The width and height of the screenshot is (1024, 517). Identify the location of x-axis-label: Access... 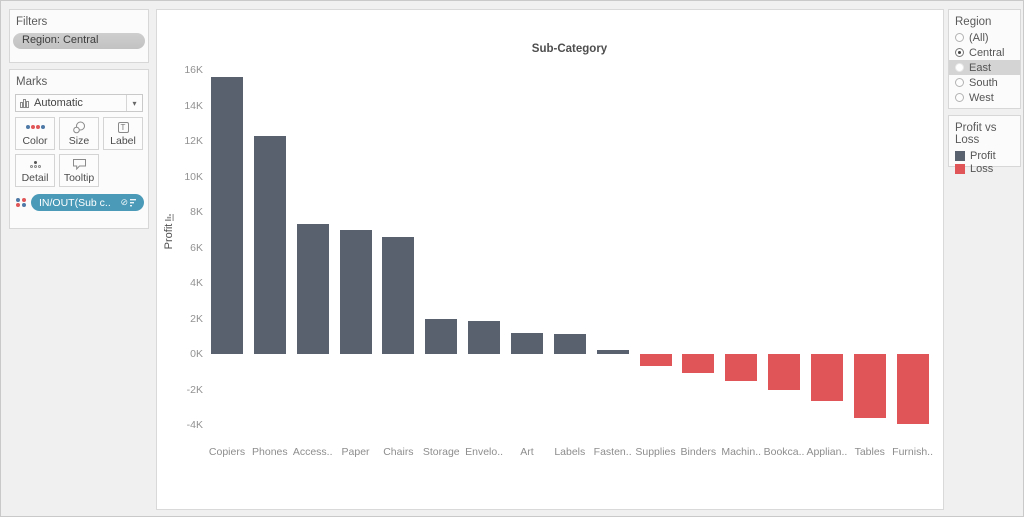
(312, 452).